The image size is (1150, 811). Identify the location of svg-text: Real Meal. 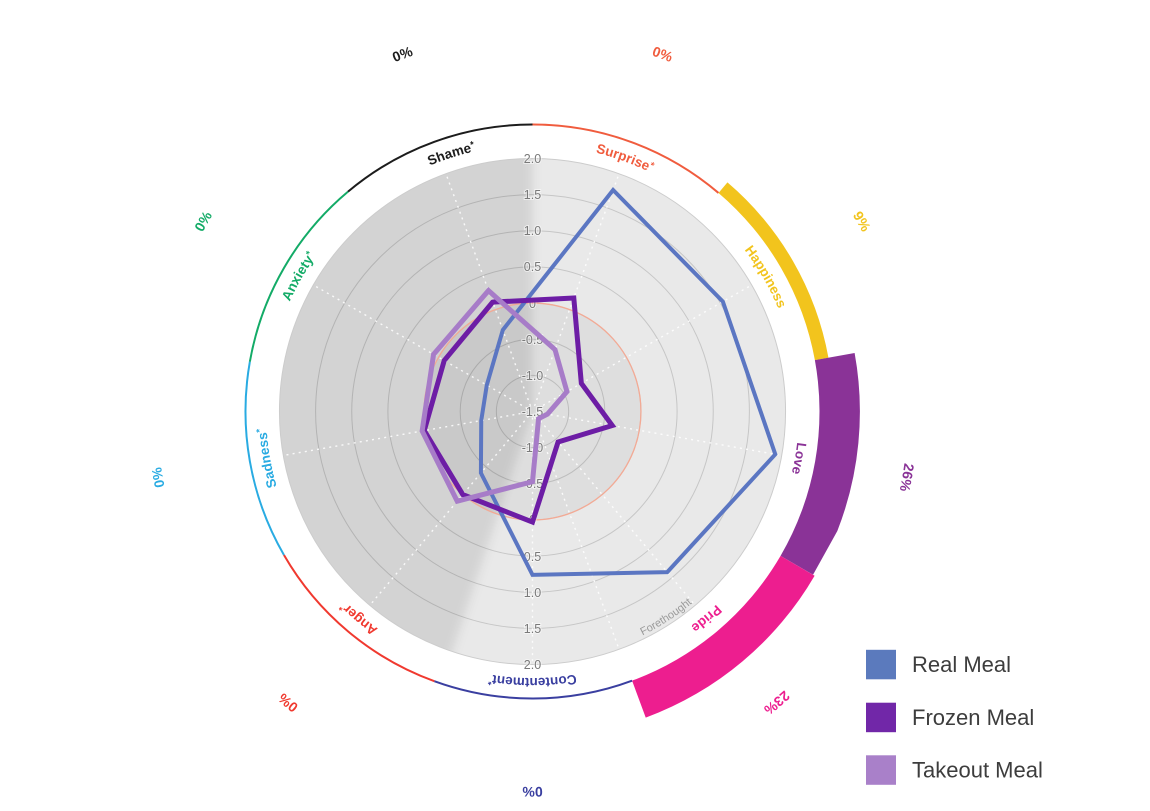
(961, 664).